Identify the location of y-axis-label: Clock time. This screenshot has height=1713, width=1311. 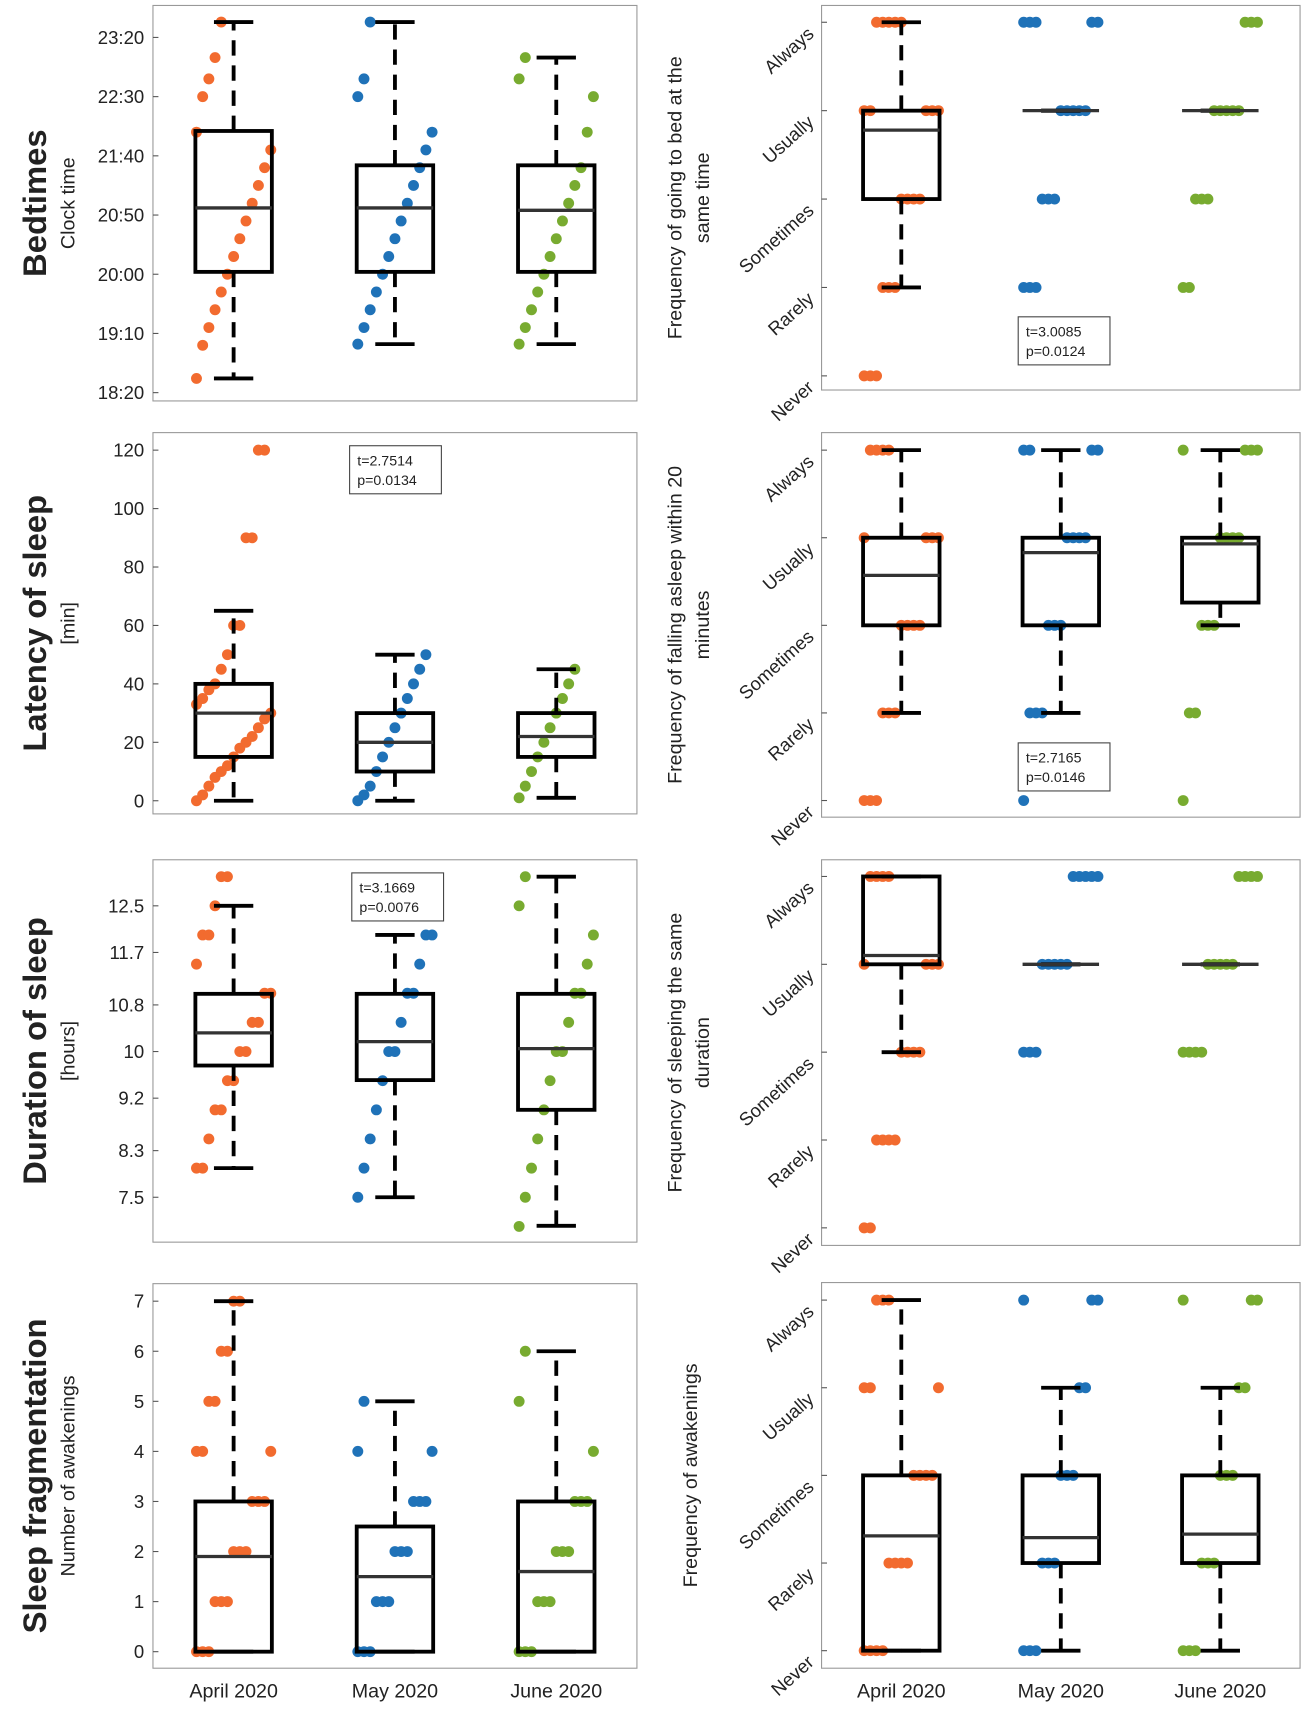
(68, 203).